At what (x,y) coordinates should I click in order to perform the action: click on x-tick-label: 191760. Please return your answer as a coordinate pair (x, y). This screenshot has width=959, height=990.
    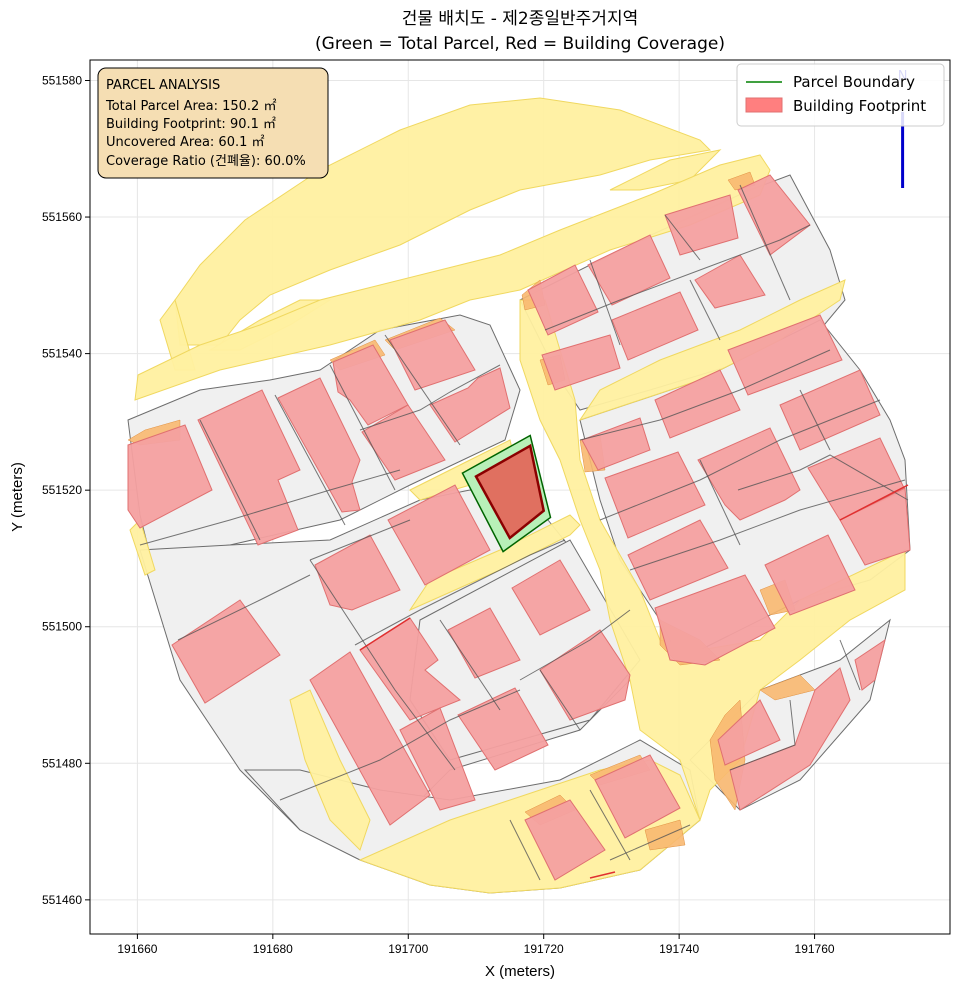
    Looking at the image, I should click on (815, 949).